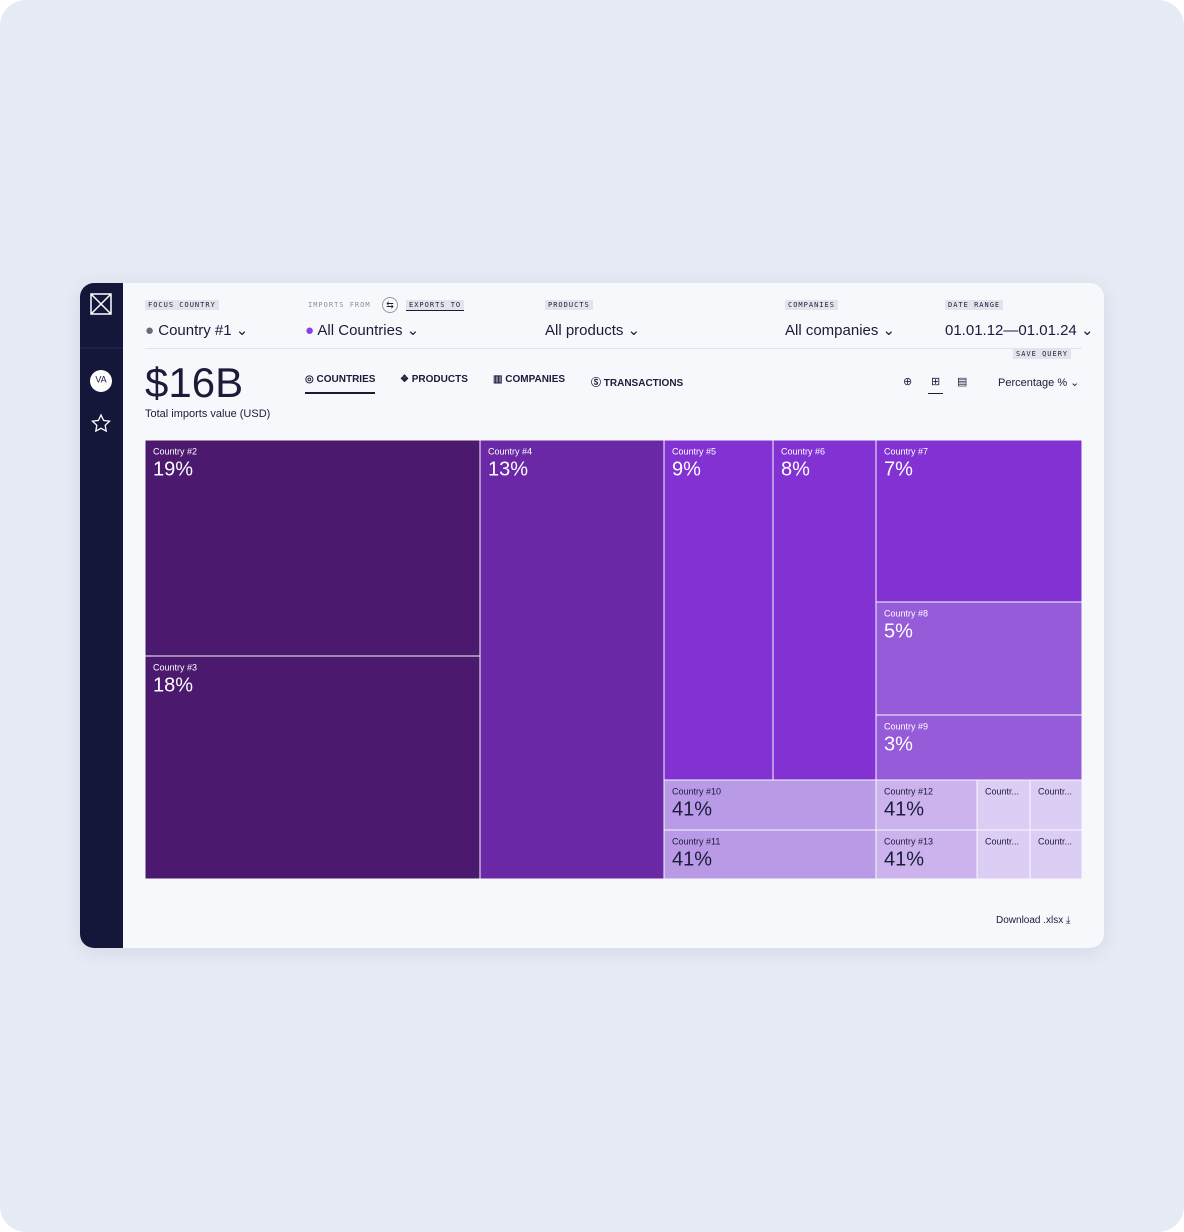 The image size is (1184, 1232). I want to click on filter-text: All products, so click(584, 330).